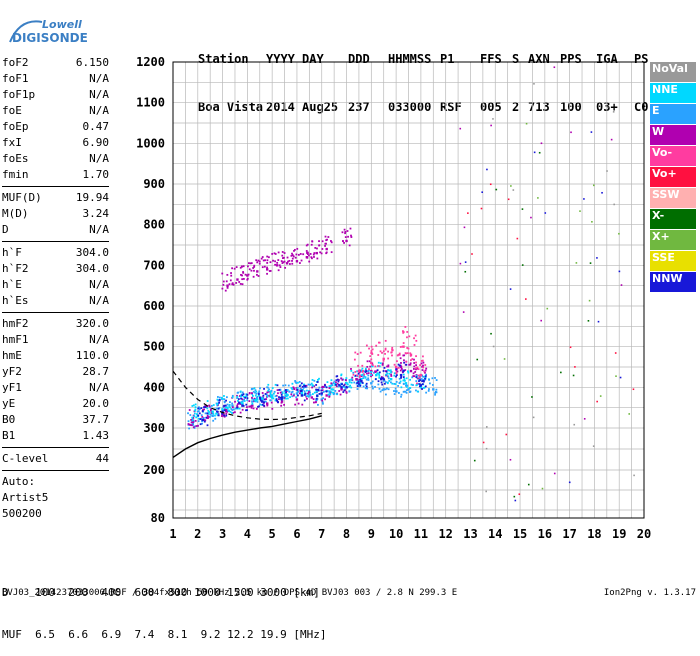 Image resolution: width=700 pixels, height=656 pixels. Describe the element at coordinates (96, 371) in the screenshot. I see `param-value: 28.7` at that location.